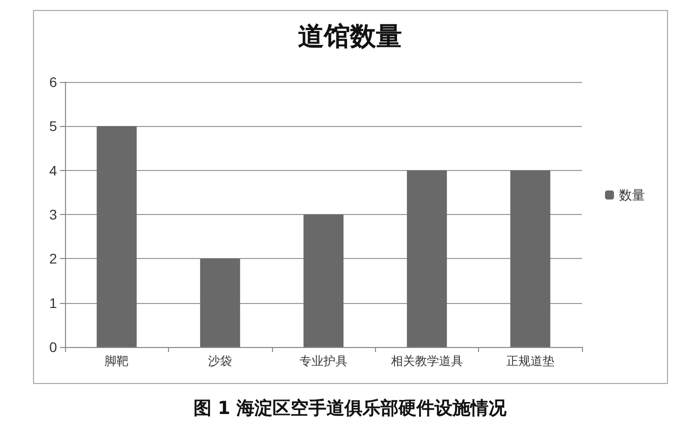 The image size is (700, 432). What do you see at coordinates (53, 347) in the screenshot?
I see `y-tick-label: 0` at bounding box center [53, 347].